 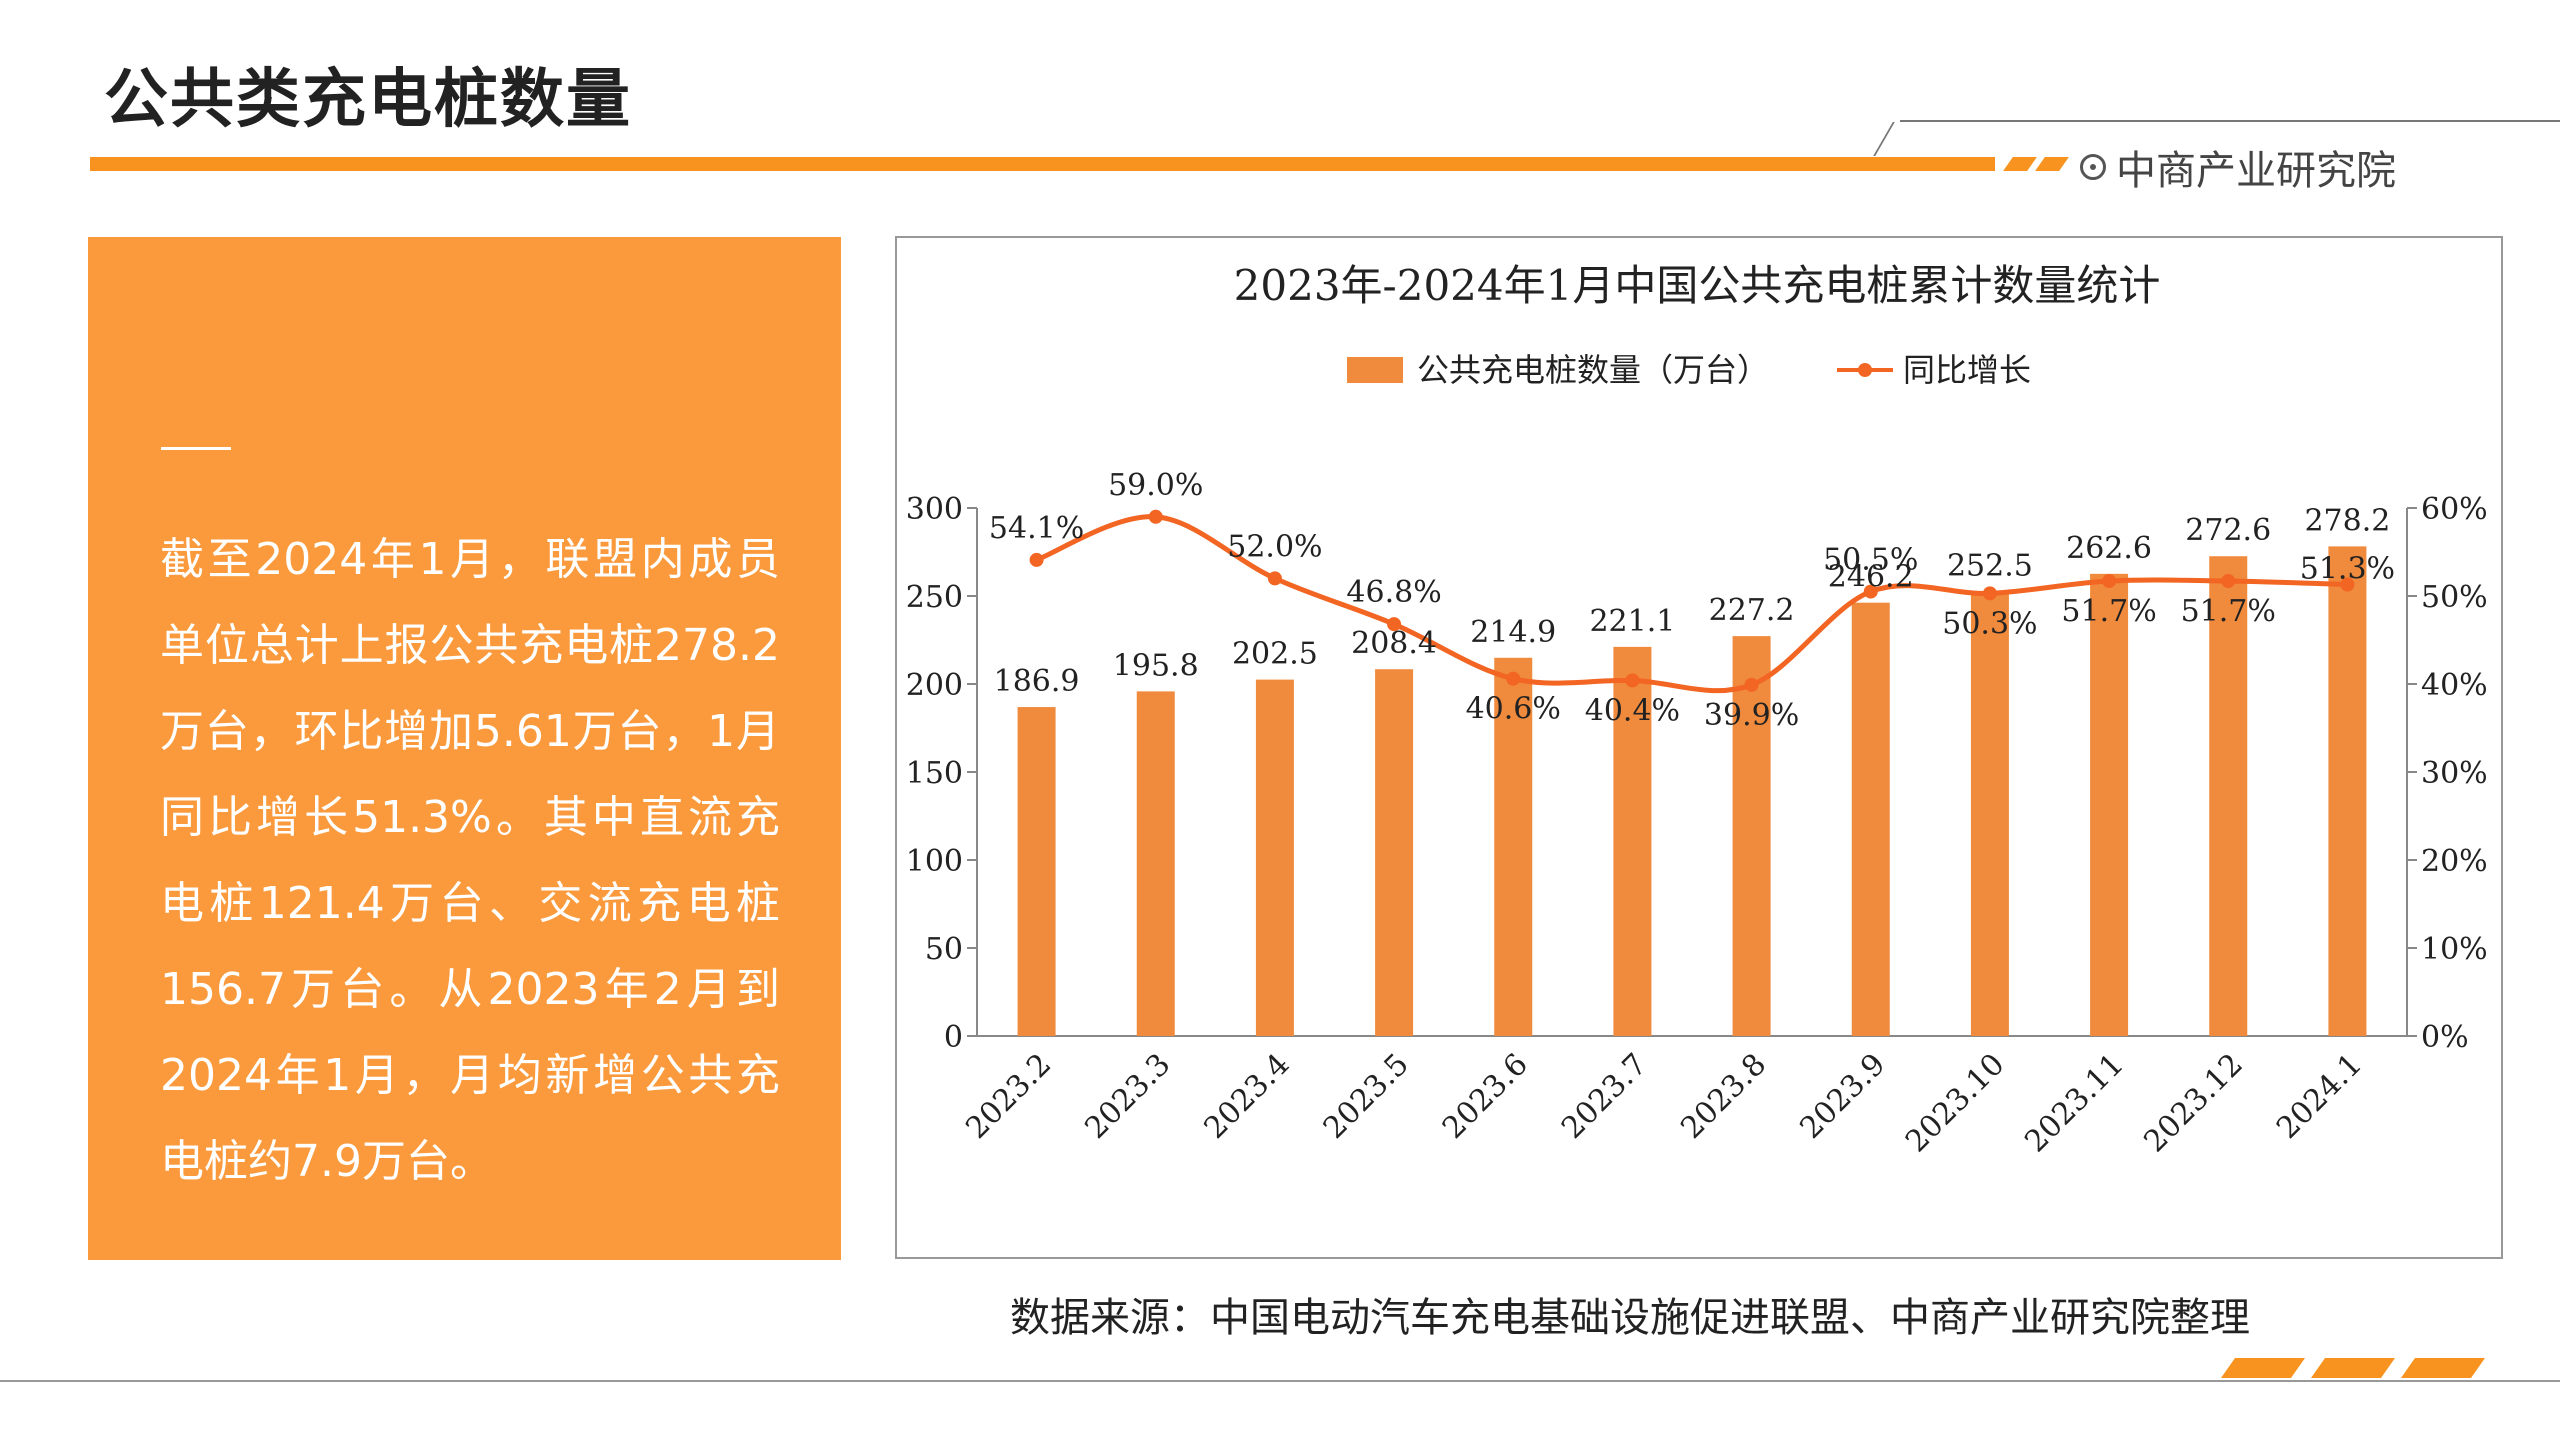 I want to click on brand-logo: 中商产业研究院, so click(x=2238, y=168).